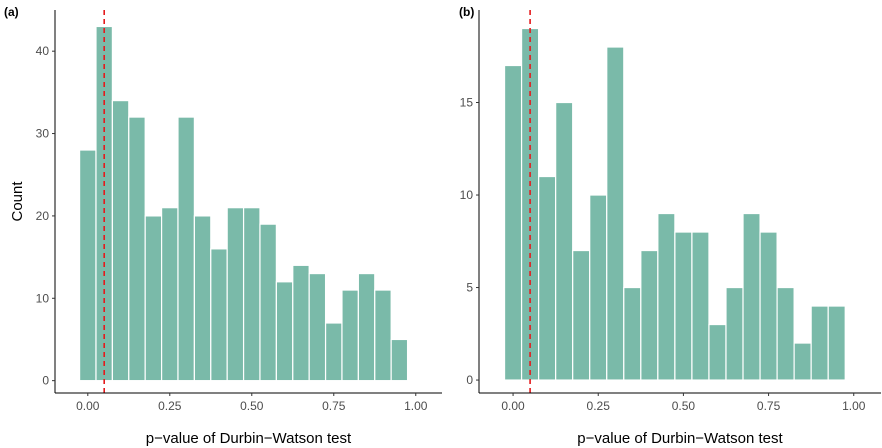  I want to click on panel-label: (b), so click(466, 12).